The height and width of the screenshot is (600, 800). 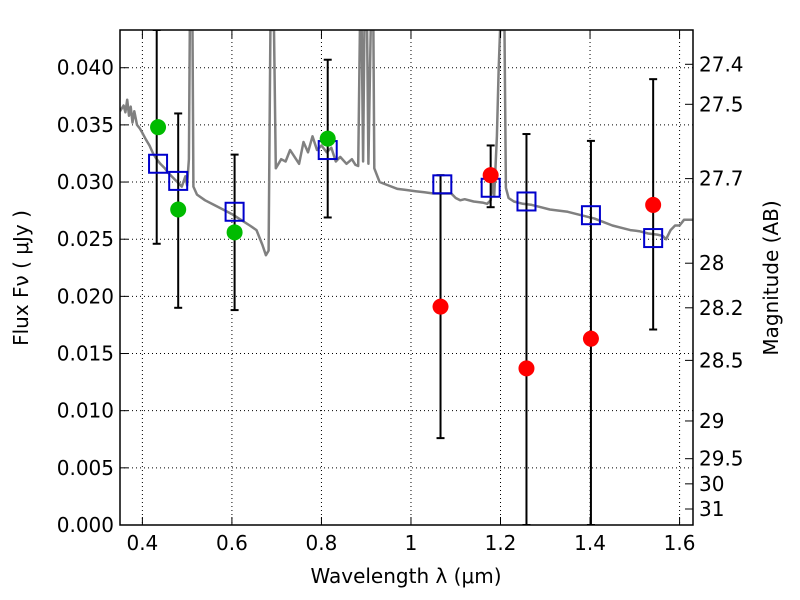 I want to click on y-tick-label: 0.040, so click(x=85, y=68).